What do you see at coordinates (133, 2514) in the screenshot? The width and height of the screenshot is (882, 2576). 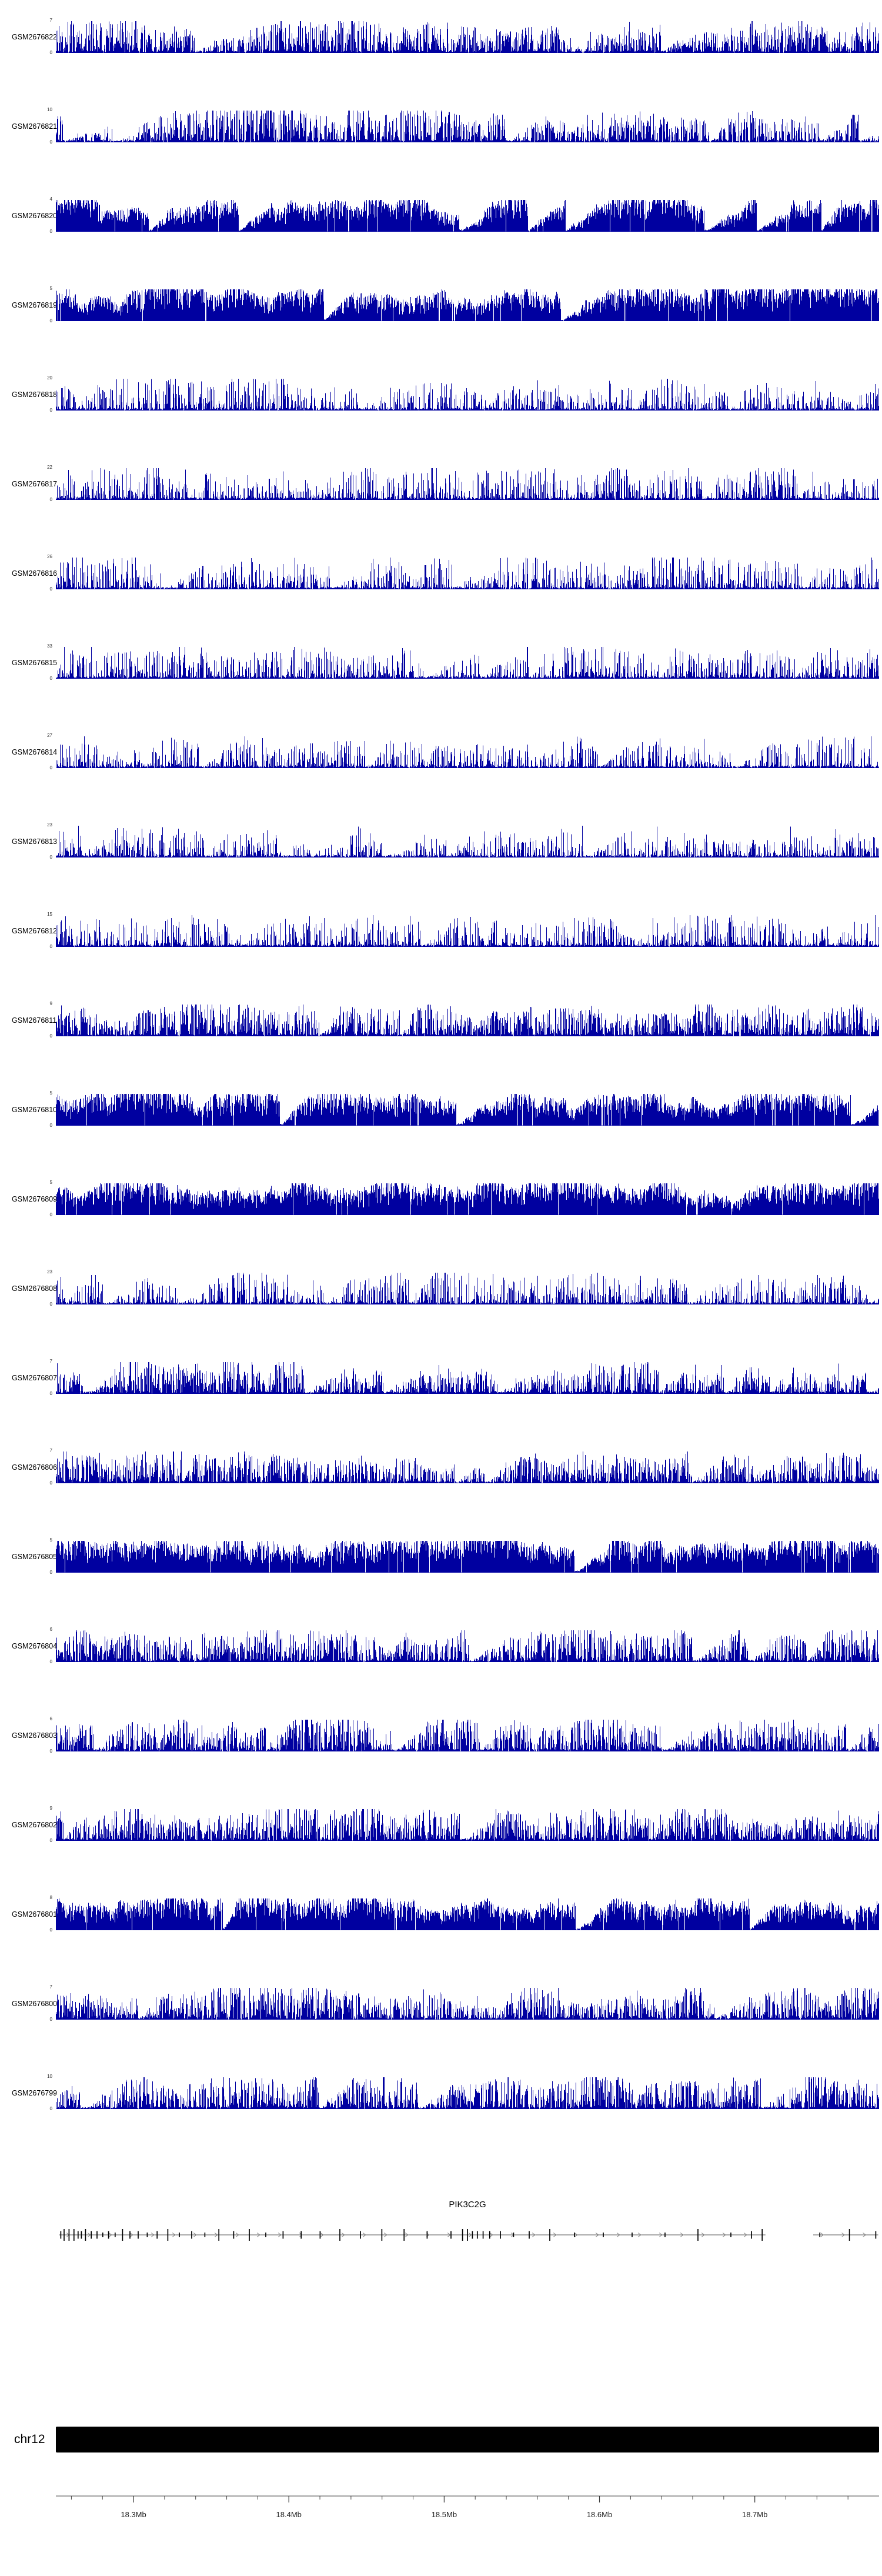 I see `ruler-tick-label: 18.3Mb` at bounding box center [133, 2514].